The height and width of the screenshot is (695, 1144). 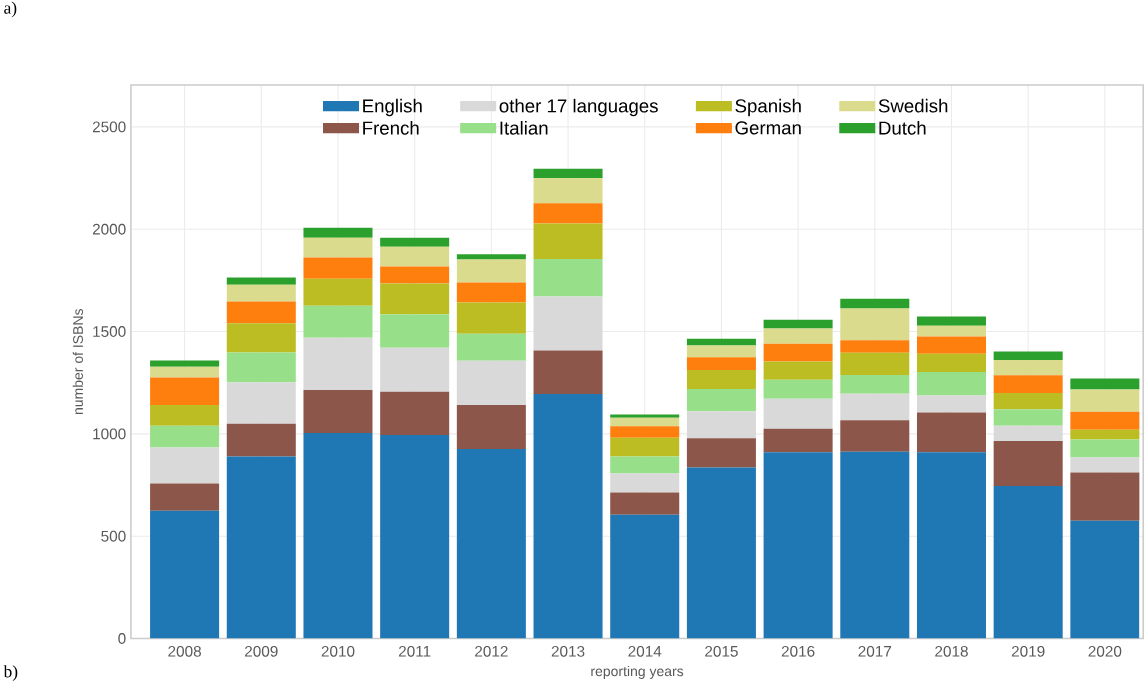 I want to click on legend-label: English, so click(x=392, y=108).